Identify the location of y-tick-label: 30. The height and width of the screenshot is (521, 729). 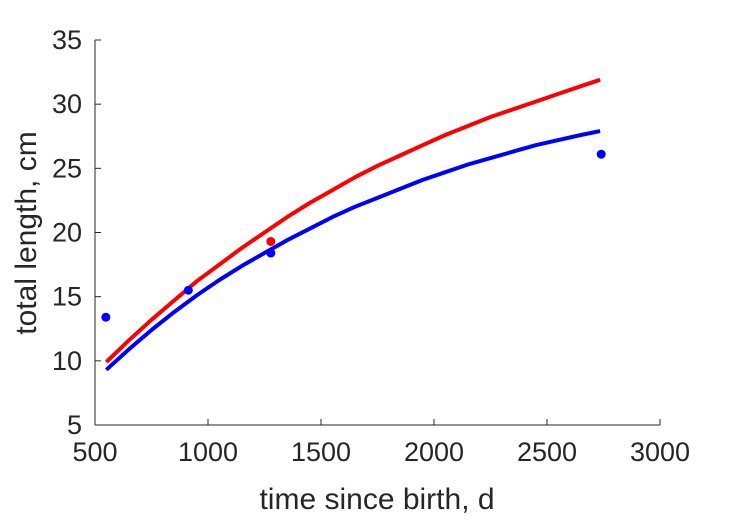
(67, 104).